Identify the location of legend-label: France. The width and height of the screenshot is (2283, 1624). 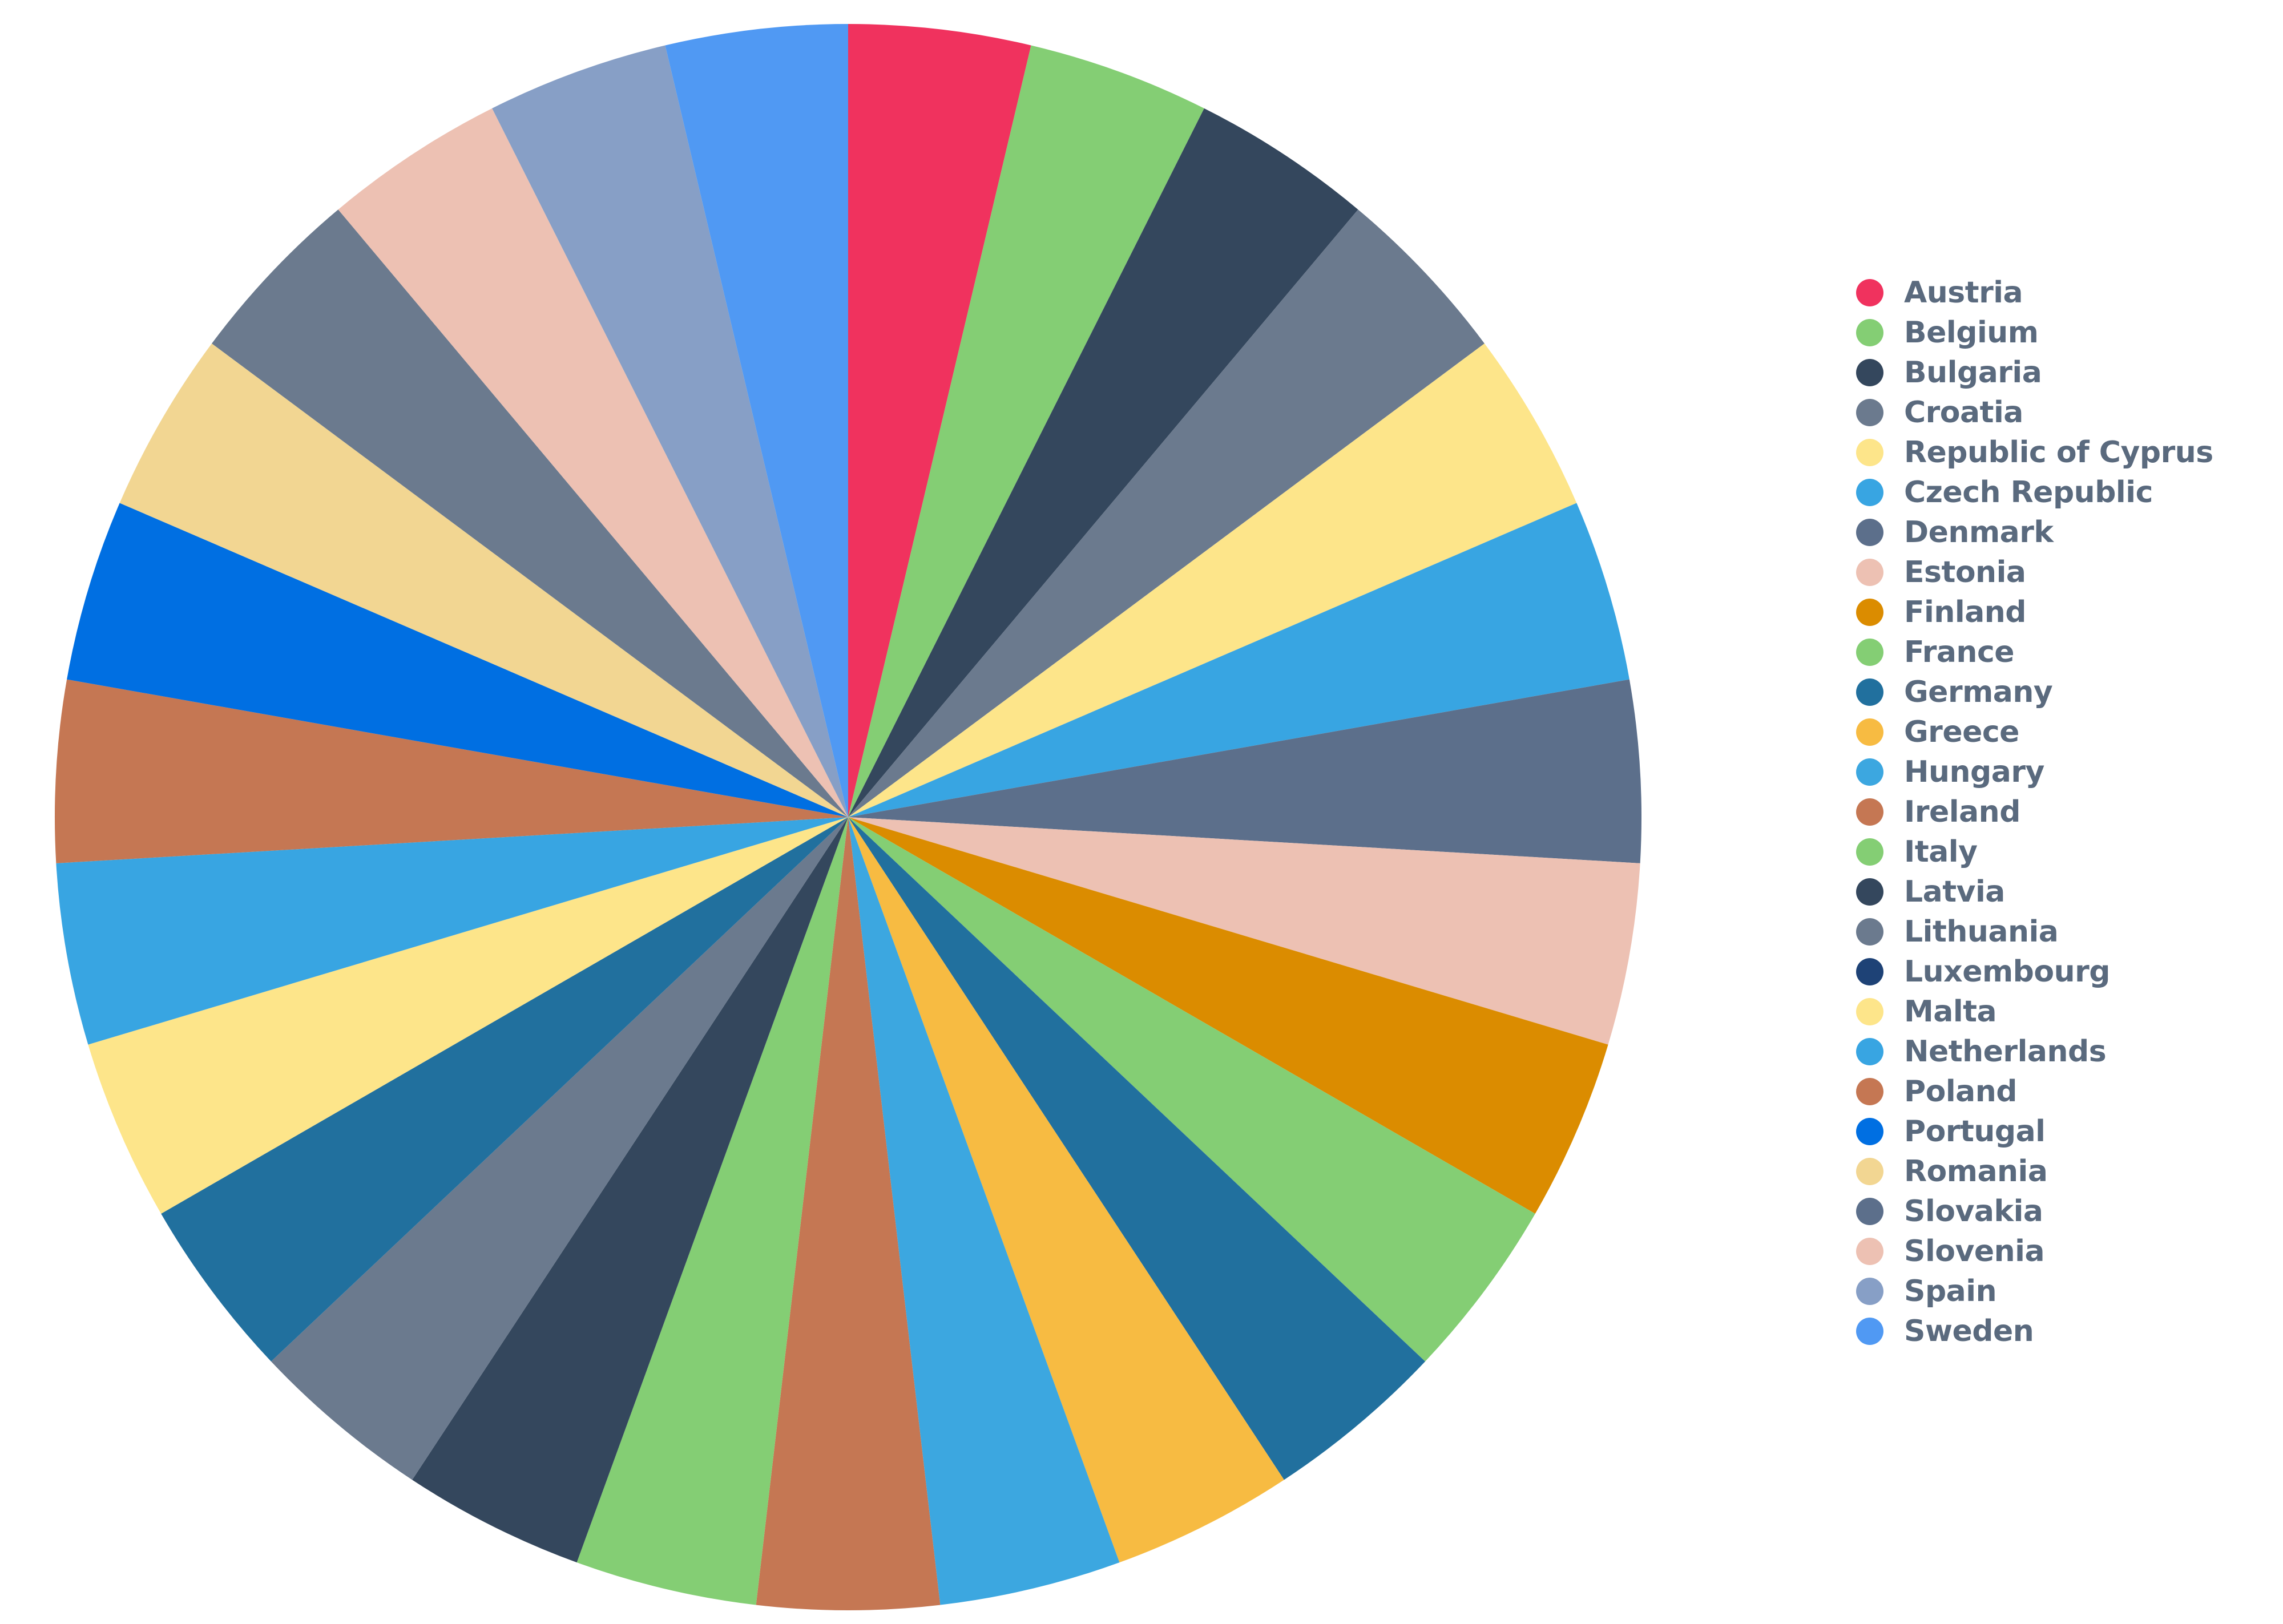
(1959, 652).